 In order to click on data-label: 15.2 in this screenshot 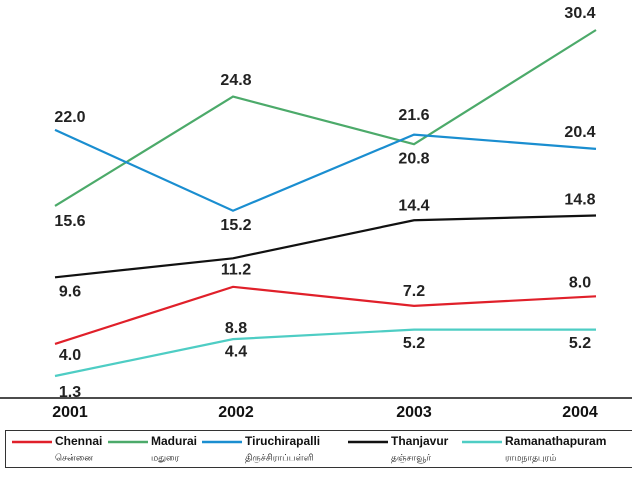, I will do `click(235, 225)`.